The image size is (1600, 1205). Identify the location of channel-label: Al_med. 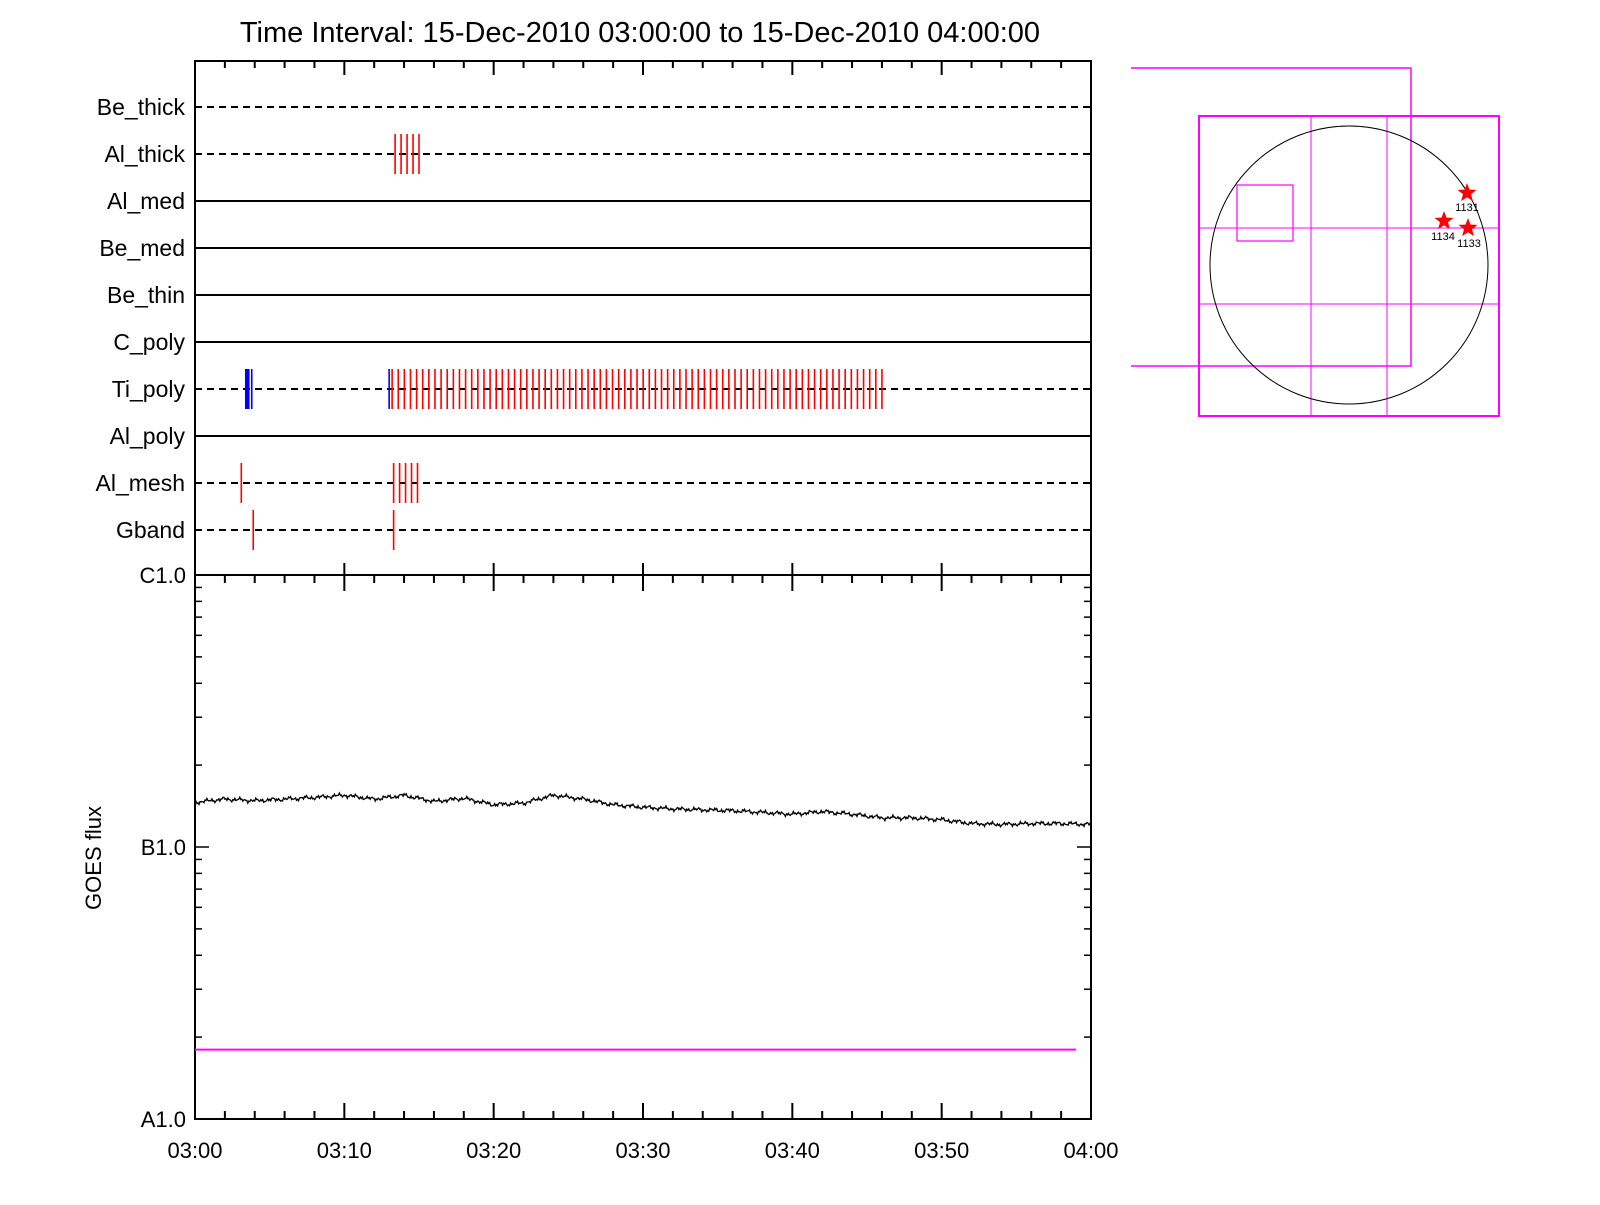
(146, 201).